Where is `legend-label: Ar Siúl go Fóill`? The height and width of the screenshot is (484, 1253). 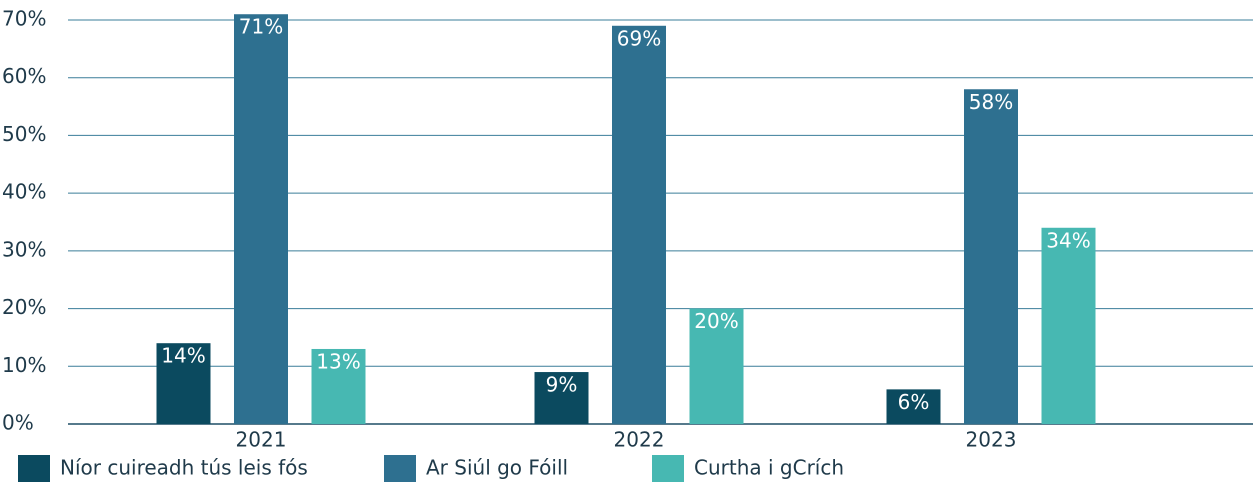
legend-label: Ar Siúl go Fóill is located at coordinates (497, 468).